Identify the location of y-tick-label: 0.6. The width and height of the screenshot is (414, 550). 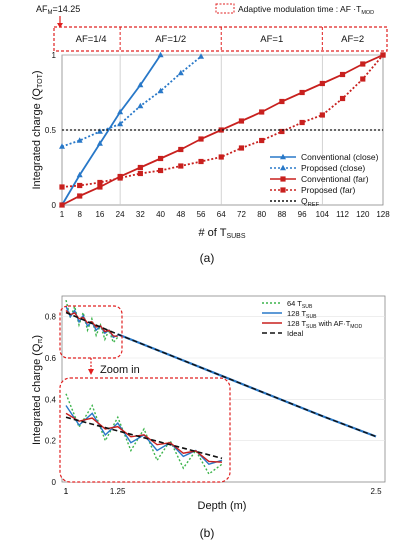
(51, 358).